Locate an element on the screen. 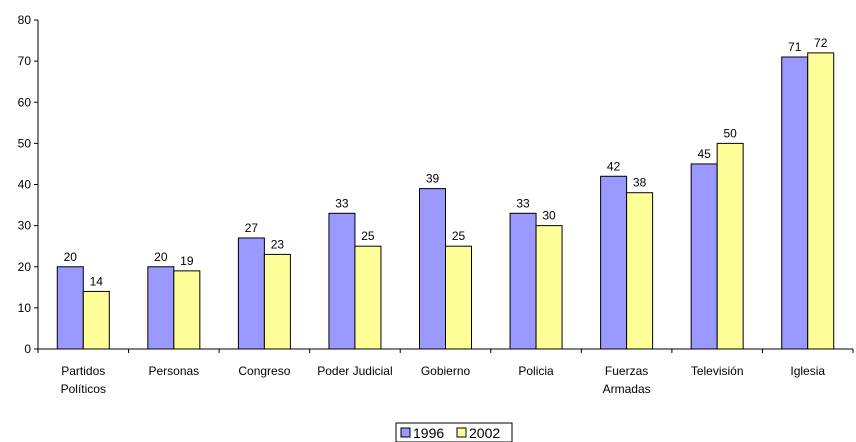 This screenshot has height=442, width=856. legend-label-2002: 2002 is located at coordinates (484, 433).